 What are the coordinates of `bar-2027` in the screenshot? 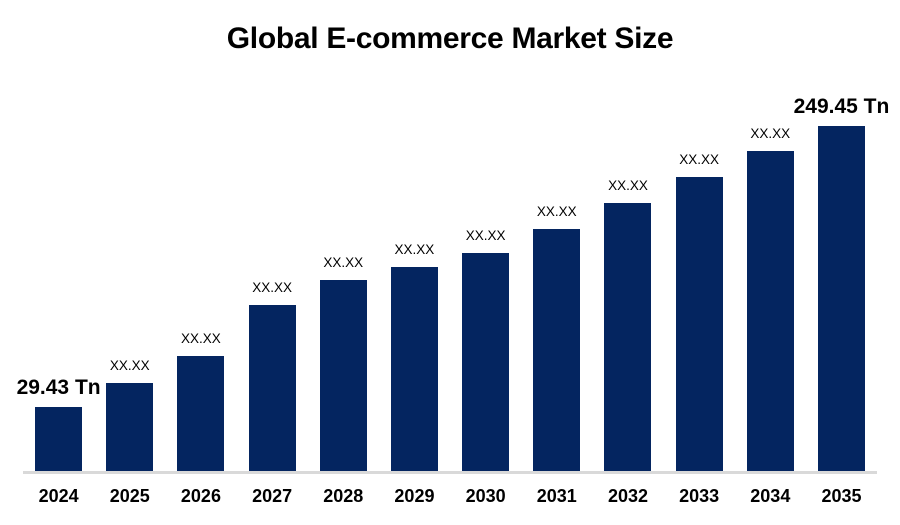 It's located at (272, 388).